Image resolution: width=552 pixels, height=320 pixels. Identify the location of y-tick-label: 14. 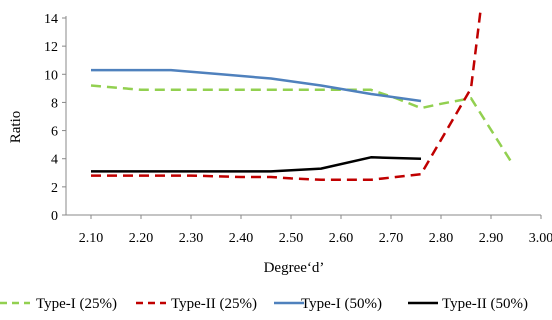
(51, 19).